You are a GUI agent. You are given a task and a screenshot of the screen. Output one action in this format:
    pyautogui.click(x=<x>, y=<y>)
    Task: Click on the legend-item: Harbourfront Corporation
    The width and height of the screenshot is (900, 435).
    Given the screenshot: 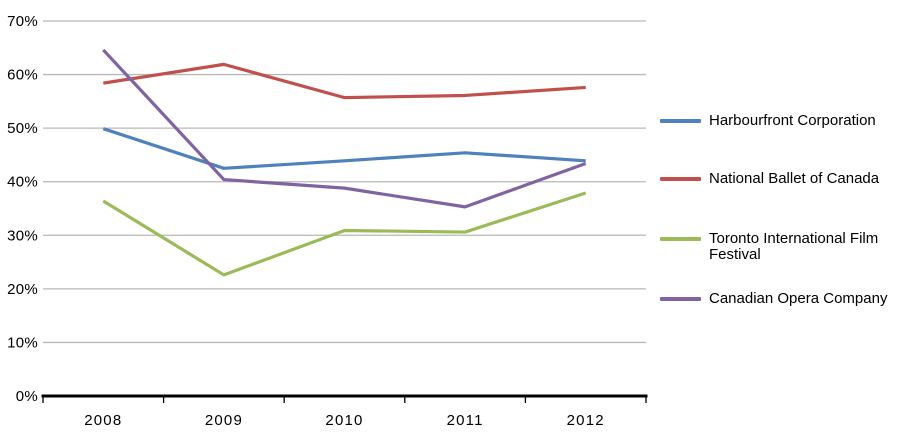 What is the action you would take?
    pyautogui.click(x=778, y=121)
    